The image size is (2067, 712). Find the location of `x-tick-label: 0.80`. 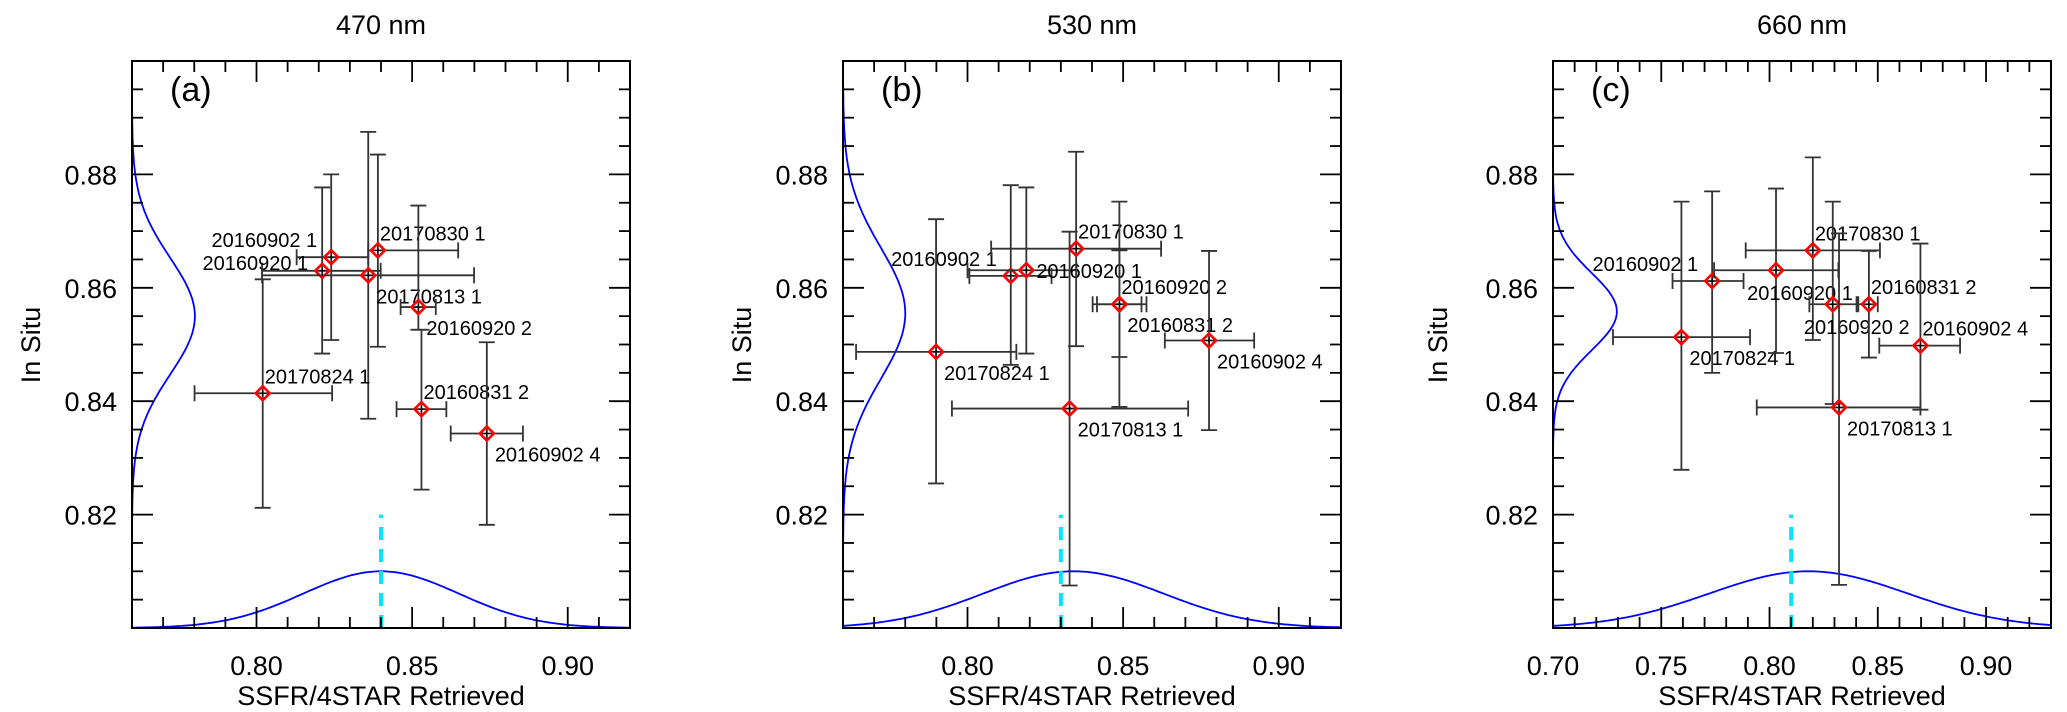

x-tick-label: 0.80 is located at coordinates (1769, 666).